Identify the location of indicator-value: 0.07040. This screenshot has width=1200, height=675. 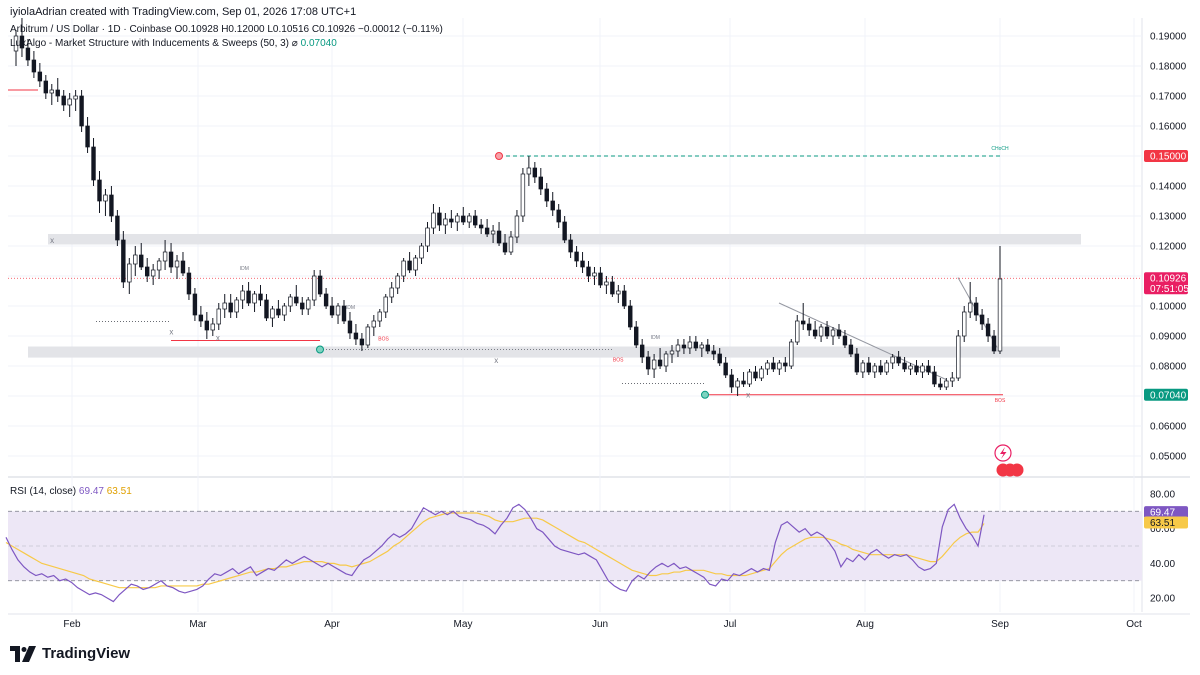
(318, 43).